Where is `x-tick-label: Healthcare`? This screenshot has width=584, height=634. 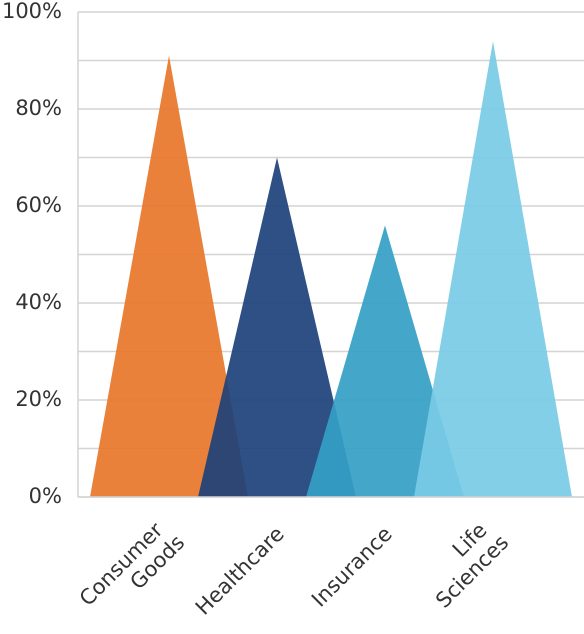
x-tick-label: Healthcare is located at coordinates (240, 571).